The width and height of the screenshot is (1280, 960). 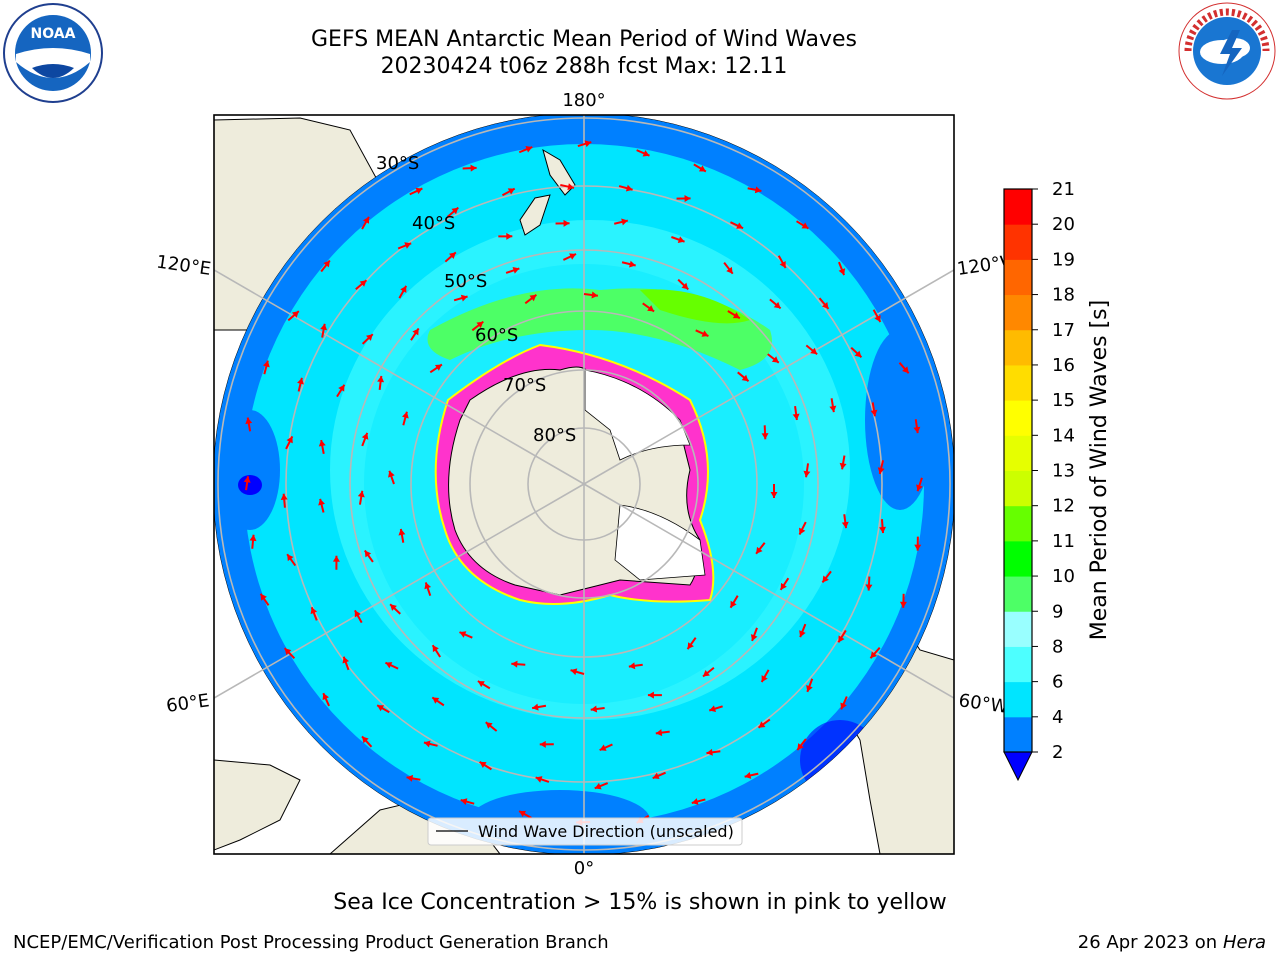 I want to click on legend-label: Wind Wave Direction (unscaled), so click(x=606, y=831).